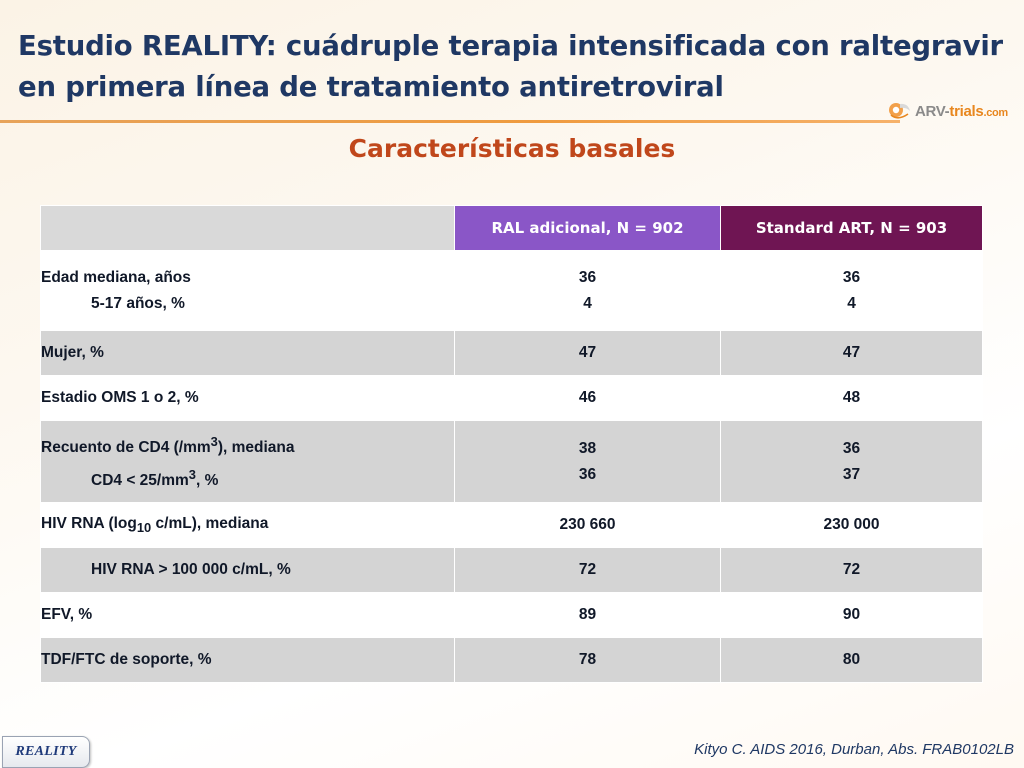  Describe the element at coordinates (587, 290) in the screenshot. I see `cell-ral: 36 4` at that location.